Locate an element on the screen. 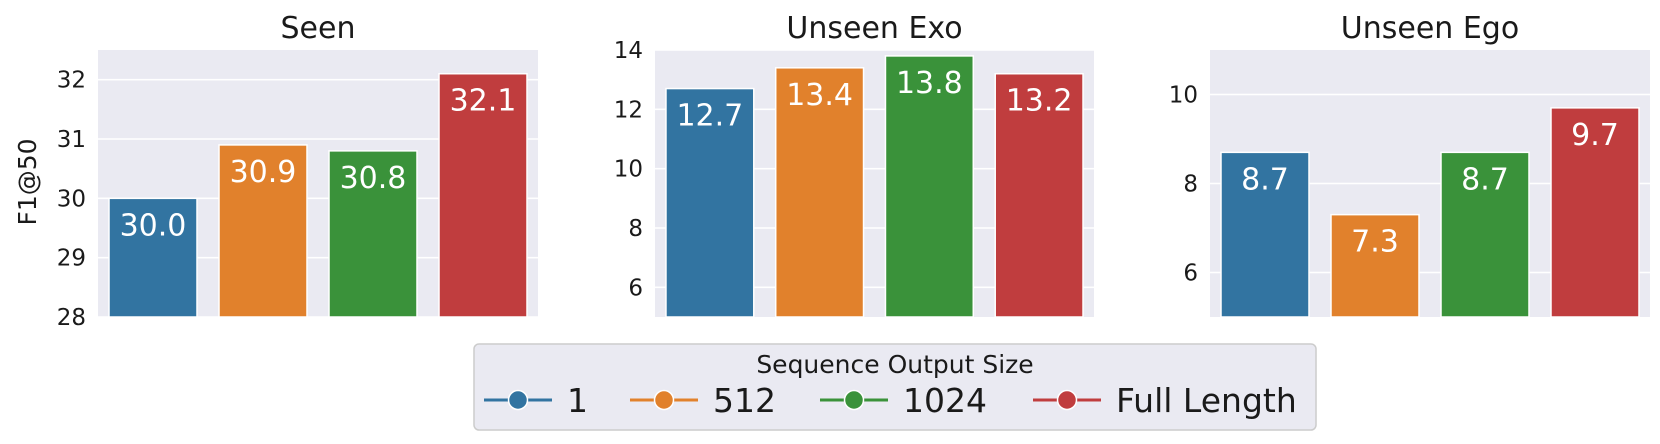 This screenshot has height=444, width=1660. bar-value-label: 13.8 is located at coordinates (929, 83).